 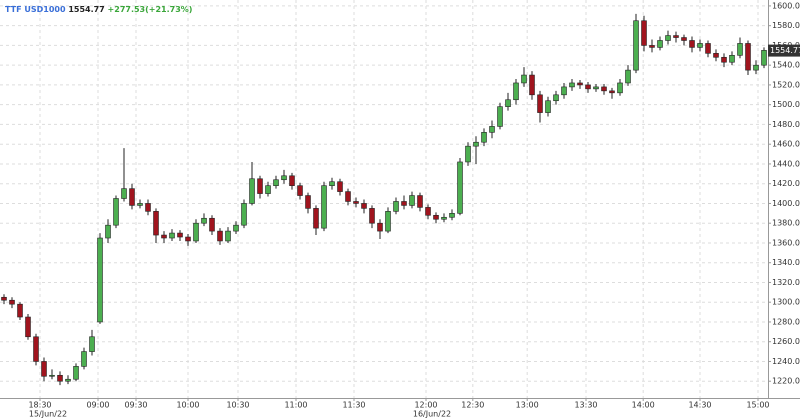 I want to click on x-tick-label: 12:00, so click(x=425, y=405).